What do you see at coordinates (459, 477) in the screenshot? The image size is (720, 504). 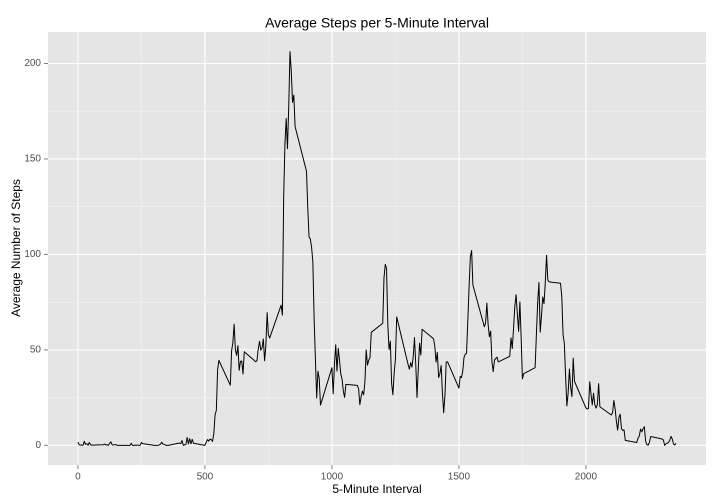 I see `x-tick-label: 1500` at bounding box center [459, 477].